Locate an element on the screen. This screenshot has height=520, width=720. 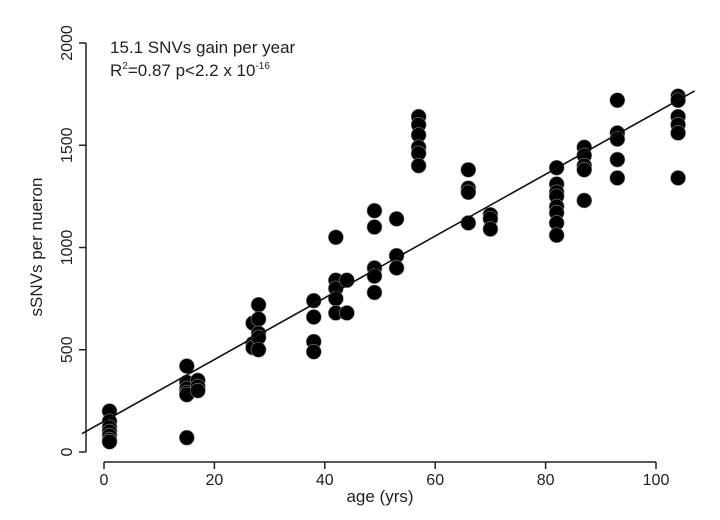
y-tick-label: 500 is located at coordinates (67, 349).